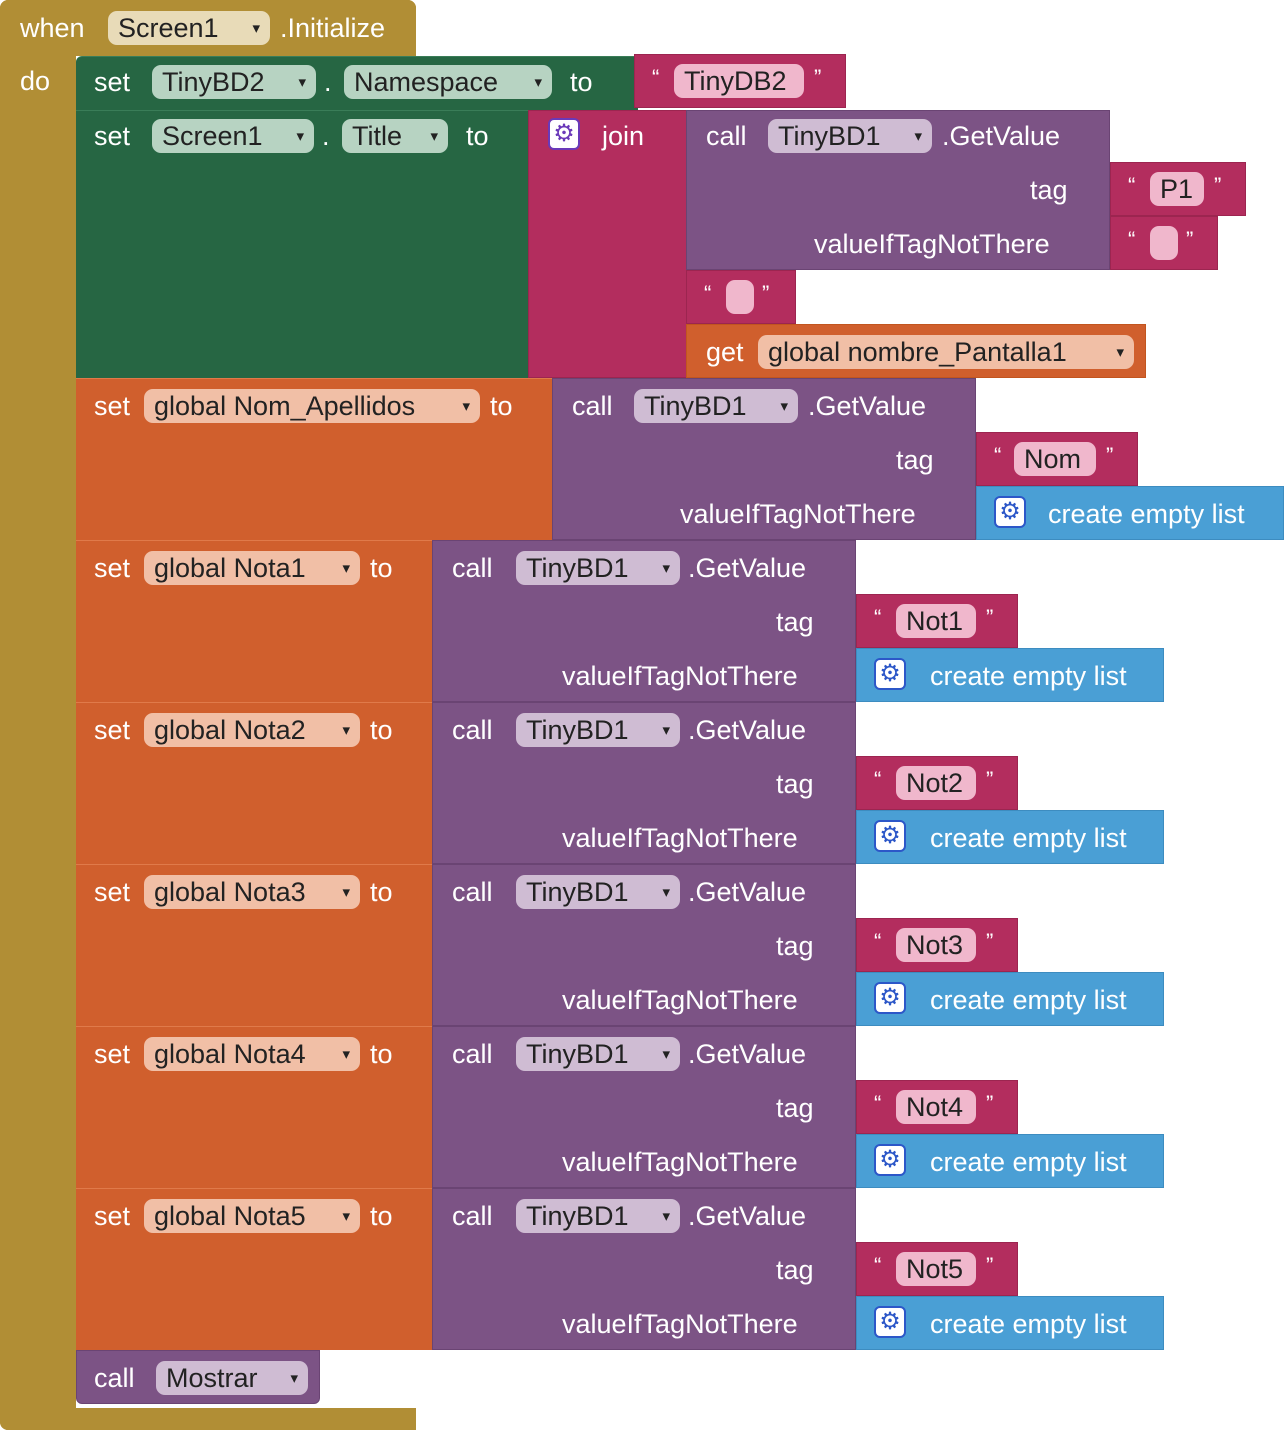 Image resolution: width=1284 pixels, height=1430 pixels. I want to click on text-field: Not4, so click(936, 1107).